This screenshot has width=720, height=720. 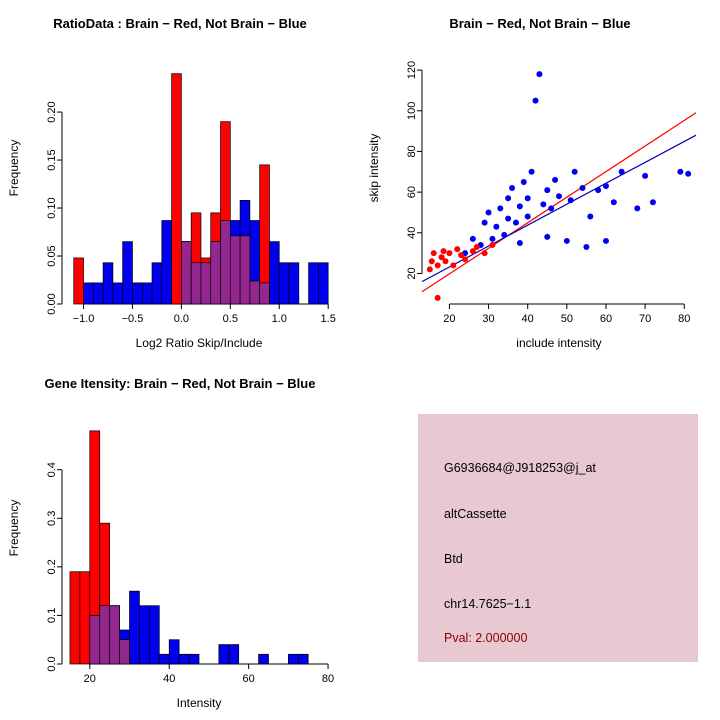 I want to click on svg-text: 1.0, so click(x=279, y=318).